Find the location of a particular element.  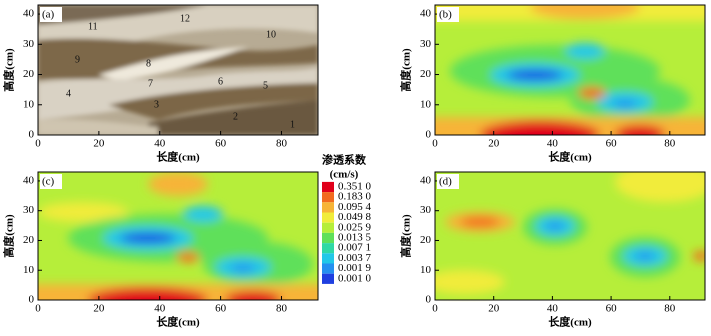

panel-label: (a) is located at coordinates (48, 15).